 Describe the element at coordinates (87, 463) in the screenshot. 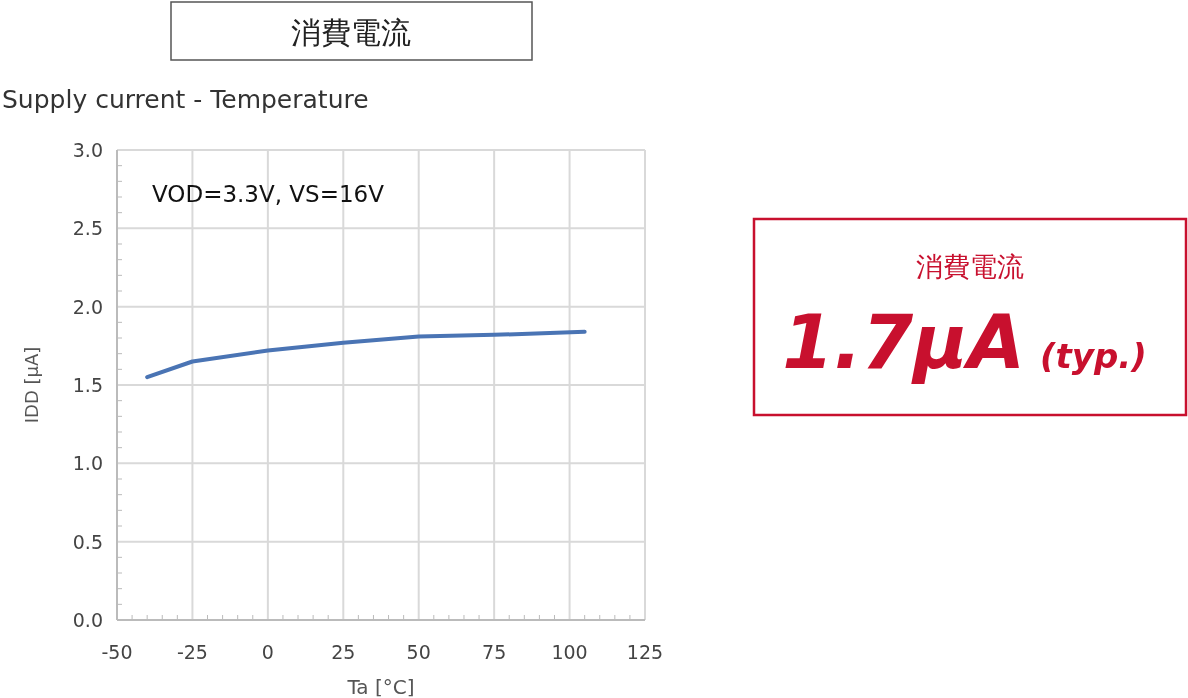

I see `y-tick-label: 1.0` at that location.